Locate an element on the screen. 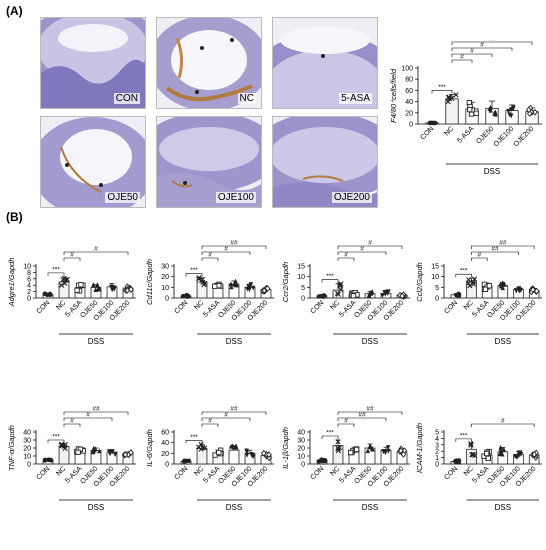  panel-a-label: (A) is located at coordinates (14, 11).